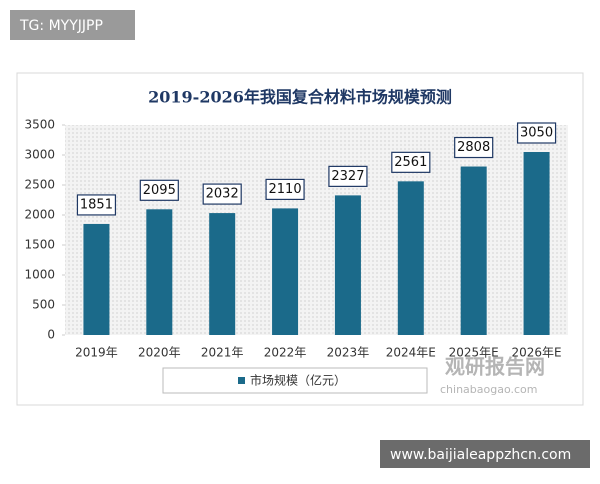 The image size is (600, 484). What do you see at coordinates (489, 389) in the screenshot?
I see `logo-url: chinabaogao.com` at bounding box center [489, 389].